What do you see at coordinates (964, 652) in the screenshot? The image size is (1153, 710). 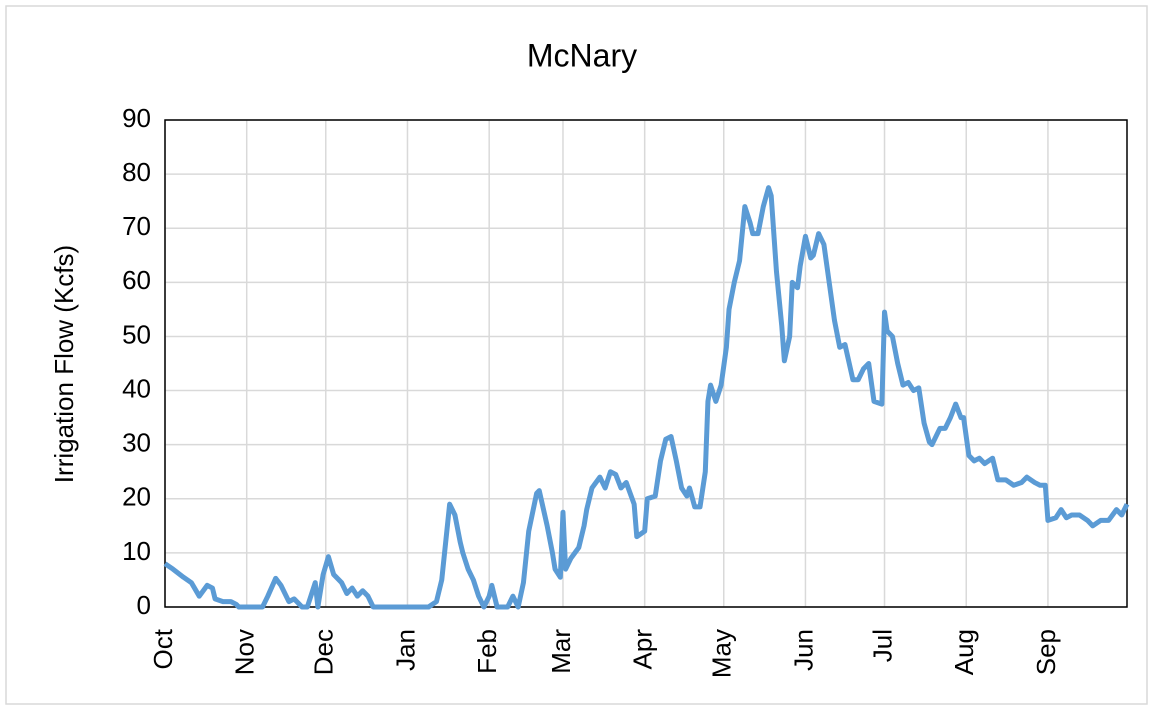 I see `x-tick-label: Aug` at bounding box center [964, 652].